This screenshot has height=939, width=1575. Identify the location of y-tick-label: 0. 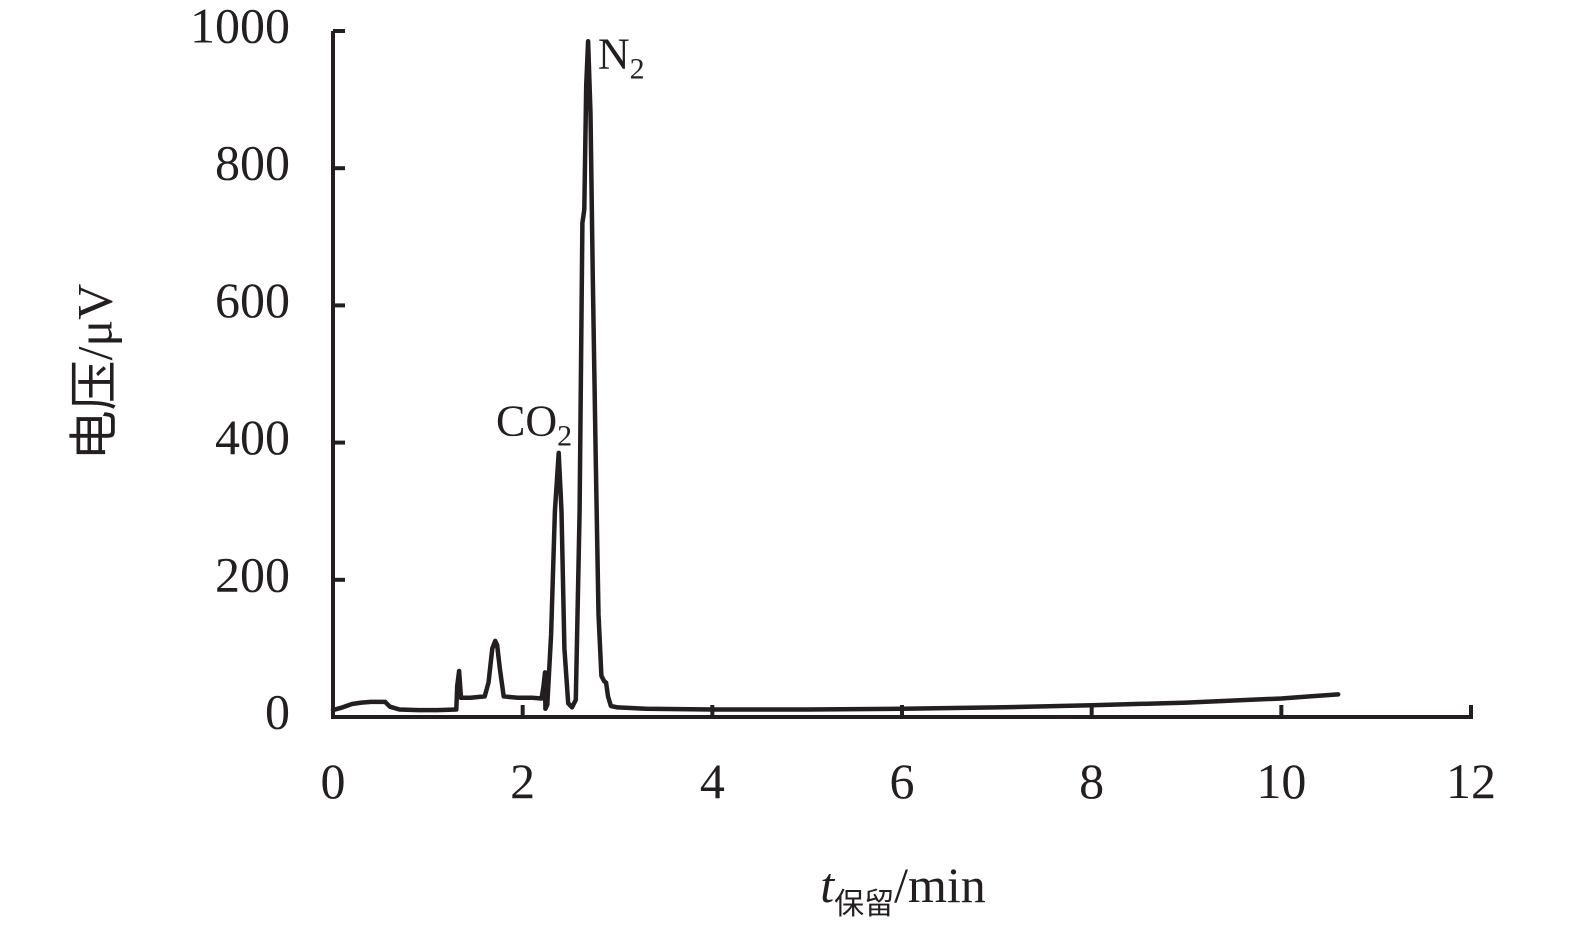
(277, 711).